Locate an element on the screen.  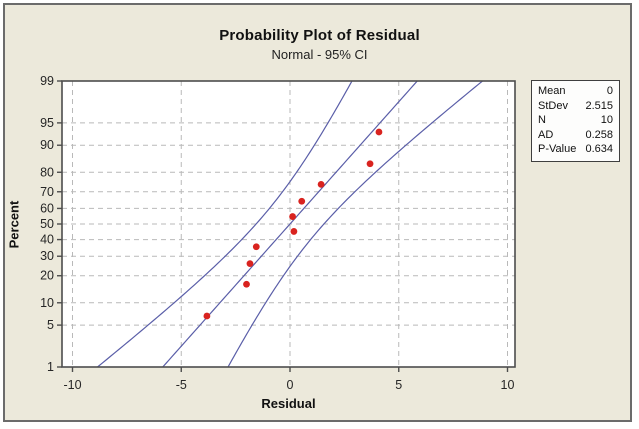
stat-label: Mean is located at coordinates (552, 91).